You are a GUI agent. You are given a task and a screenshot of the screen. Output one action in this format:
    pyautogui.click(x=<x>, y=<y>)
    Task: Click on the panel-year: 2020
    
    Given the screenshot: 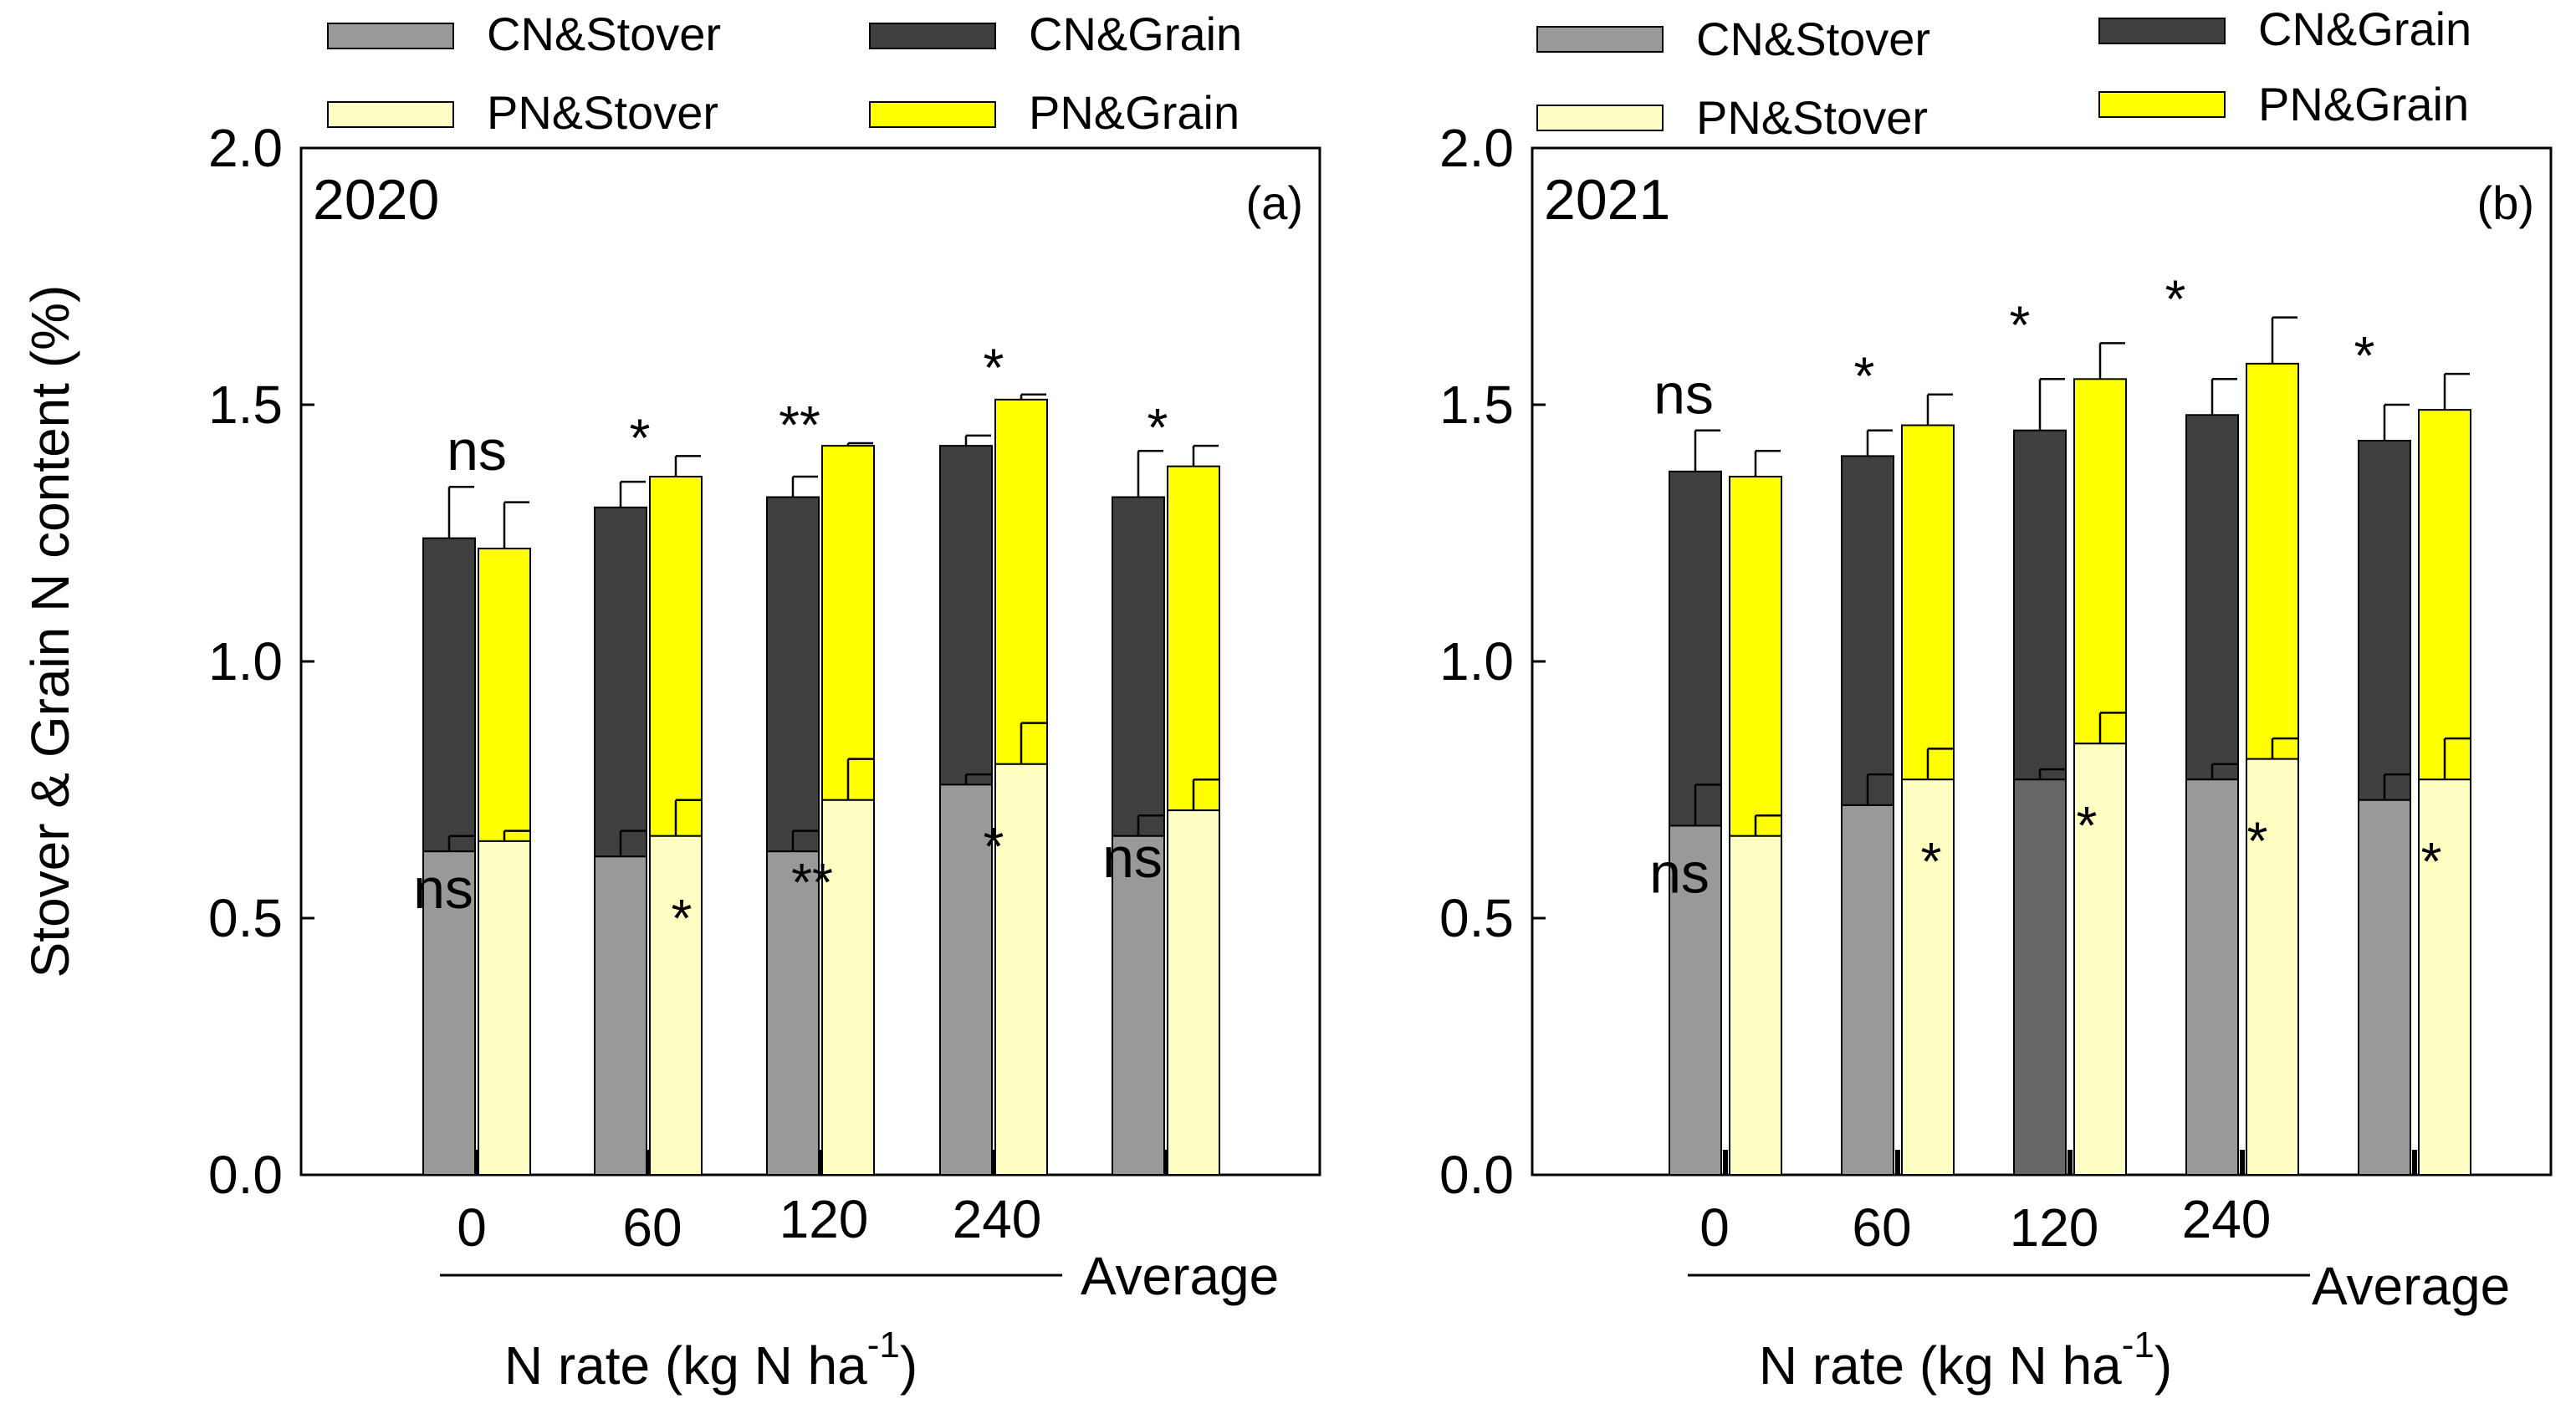 What is the action you would take?
    pyautogui.click(x=376, y=200)
    